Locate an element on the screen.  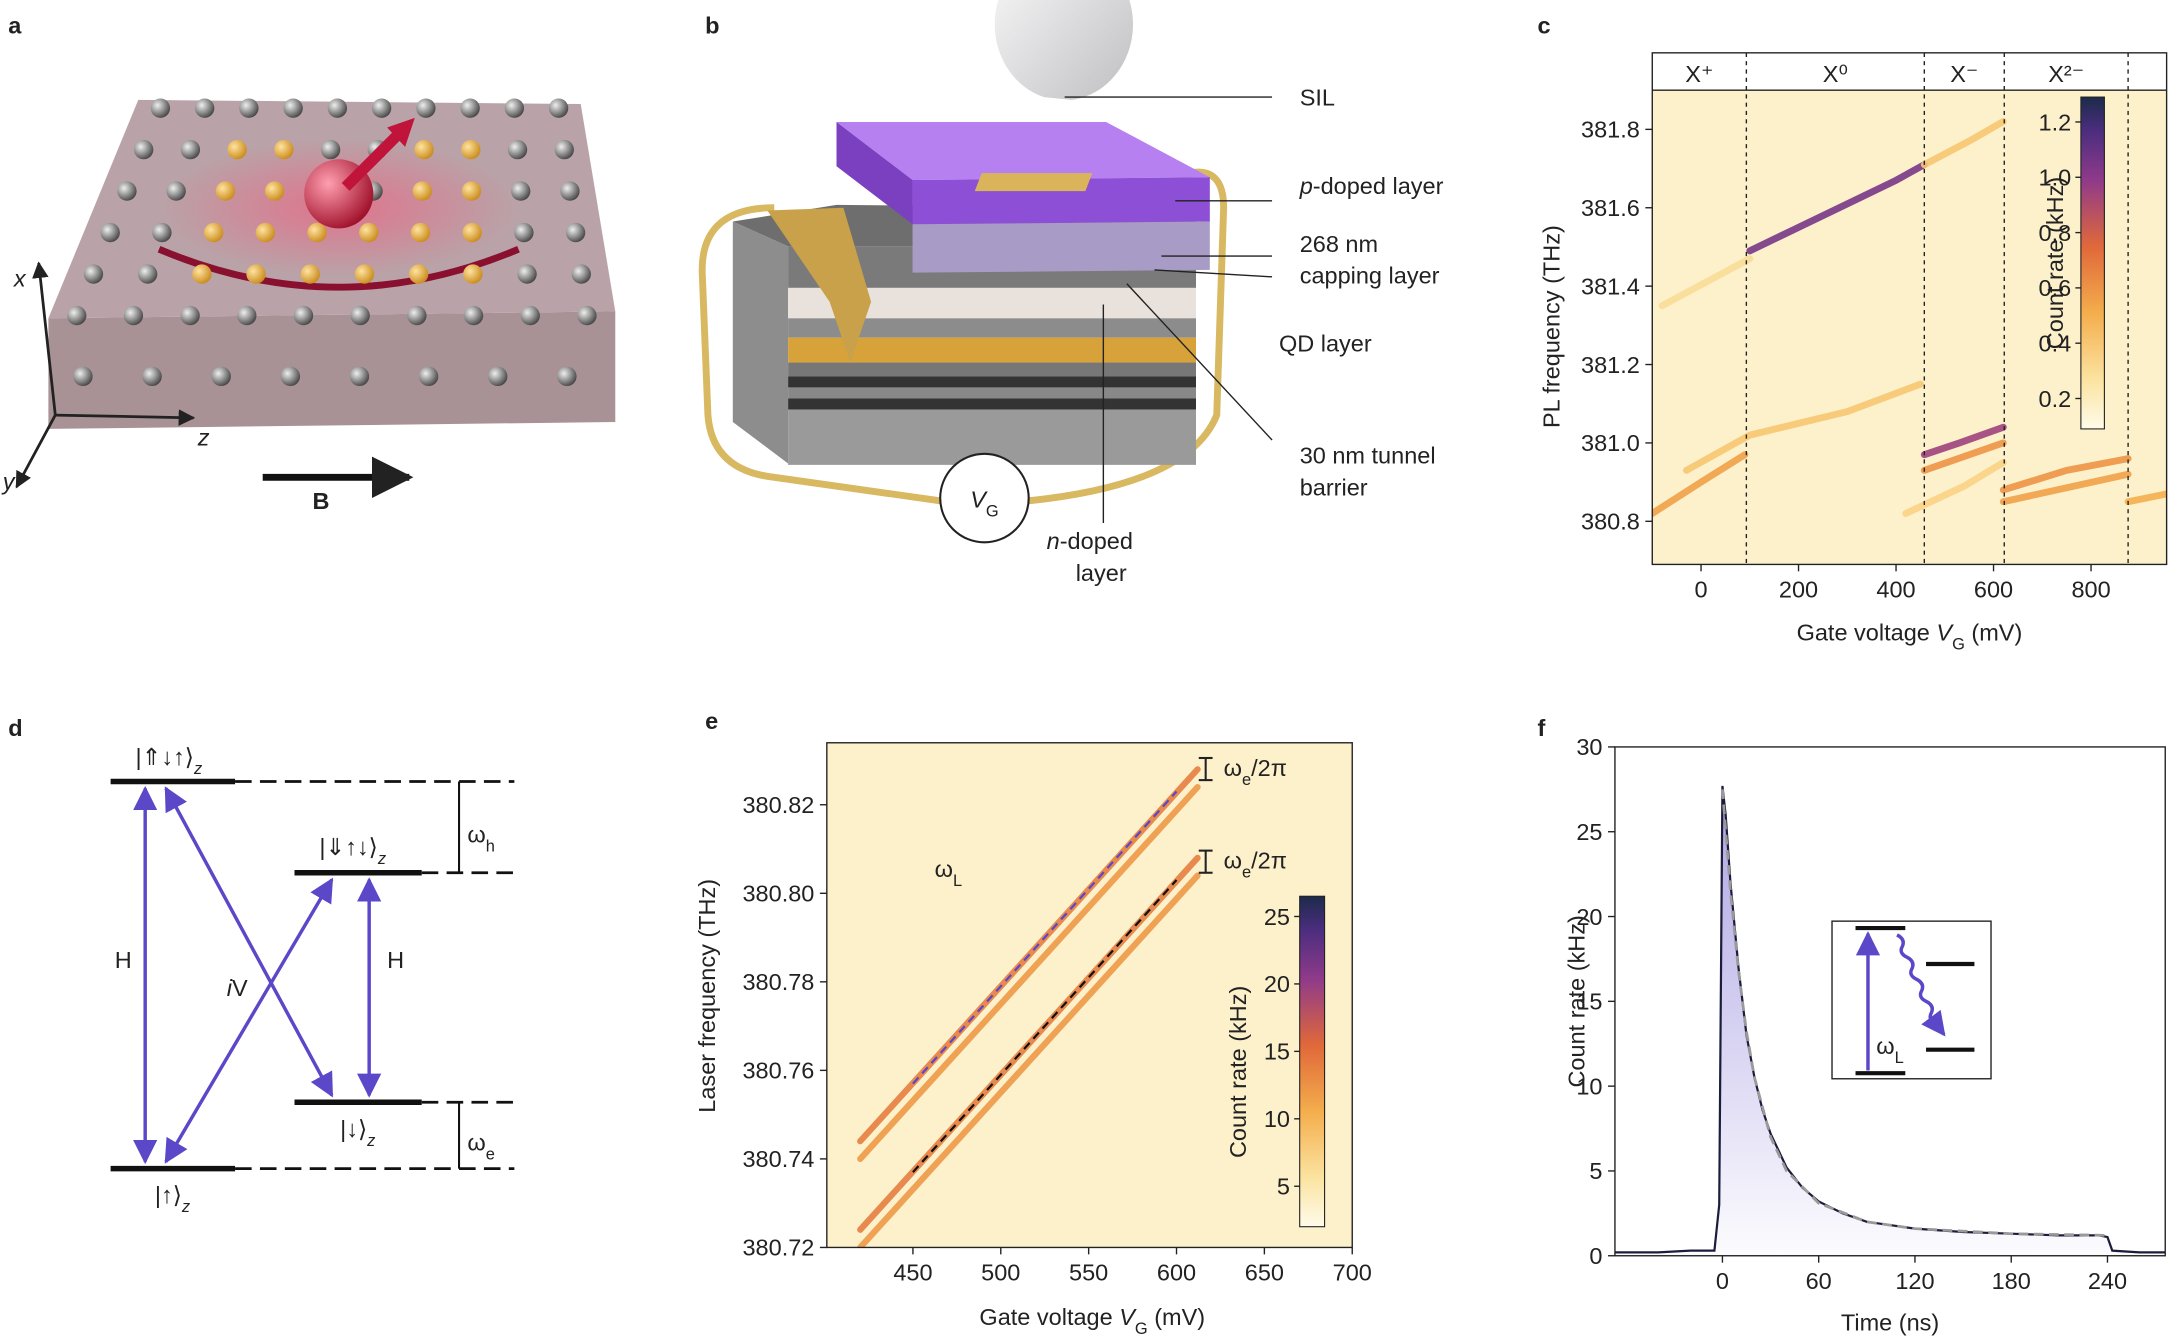
label: z is located at coordinates (203, 438).